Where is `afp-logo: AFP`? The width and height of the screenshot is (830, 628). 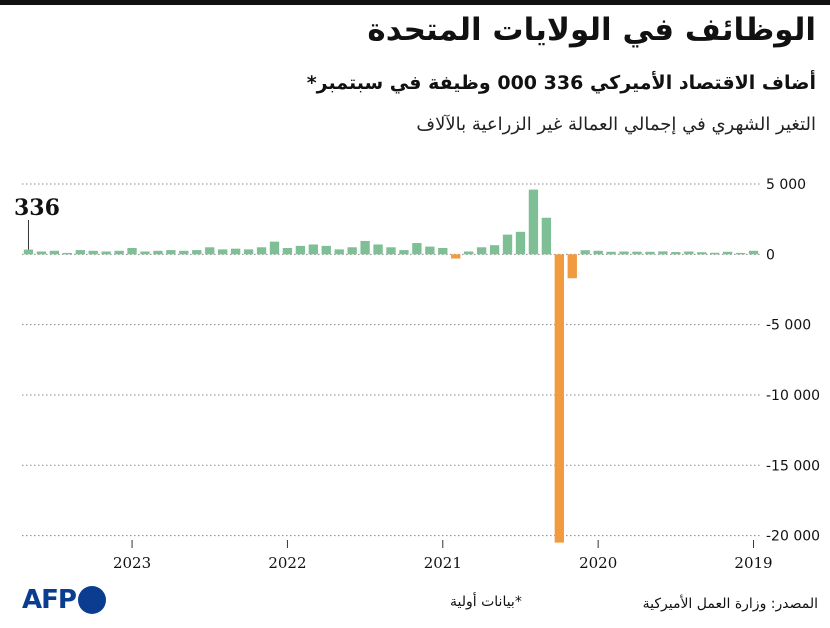 afp-logo: AFP is located at coordinates (64, 600).